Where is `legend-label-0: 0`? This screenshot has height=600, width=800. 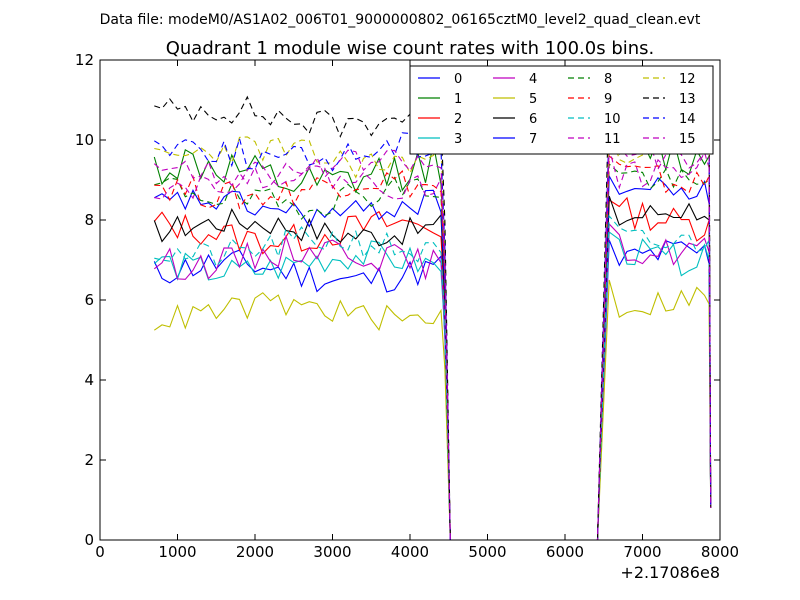
legend-label-0: 0 is located at coordinates (458, 79).